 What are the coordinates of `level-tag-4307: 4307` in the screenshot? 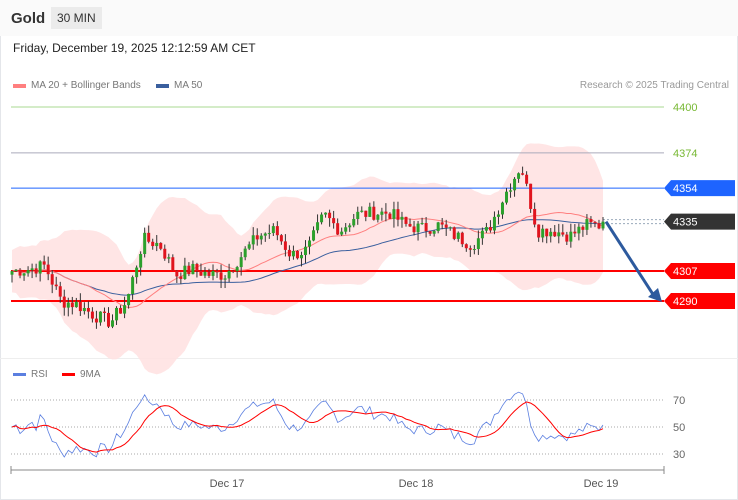 It's located at (699, 271).